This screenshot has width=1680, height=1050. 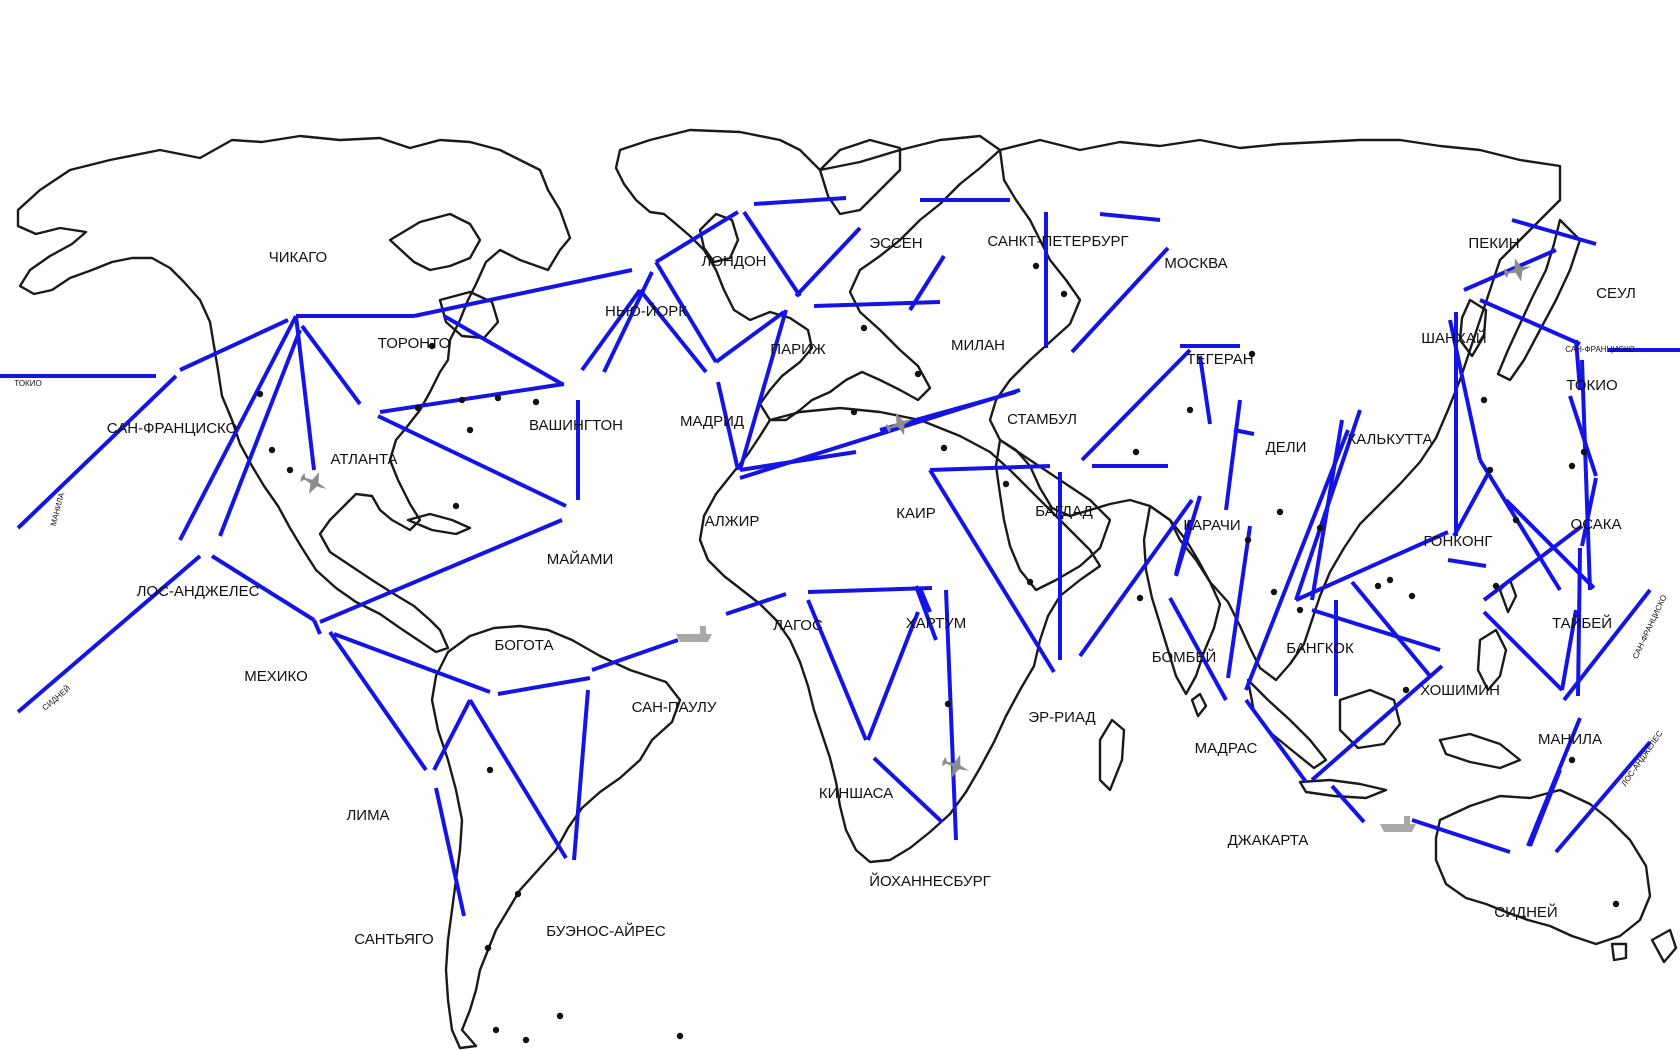 I want to click on africa-coast, so click(x=900, y=635).